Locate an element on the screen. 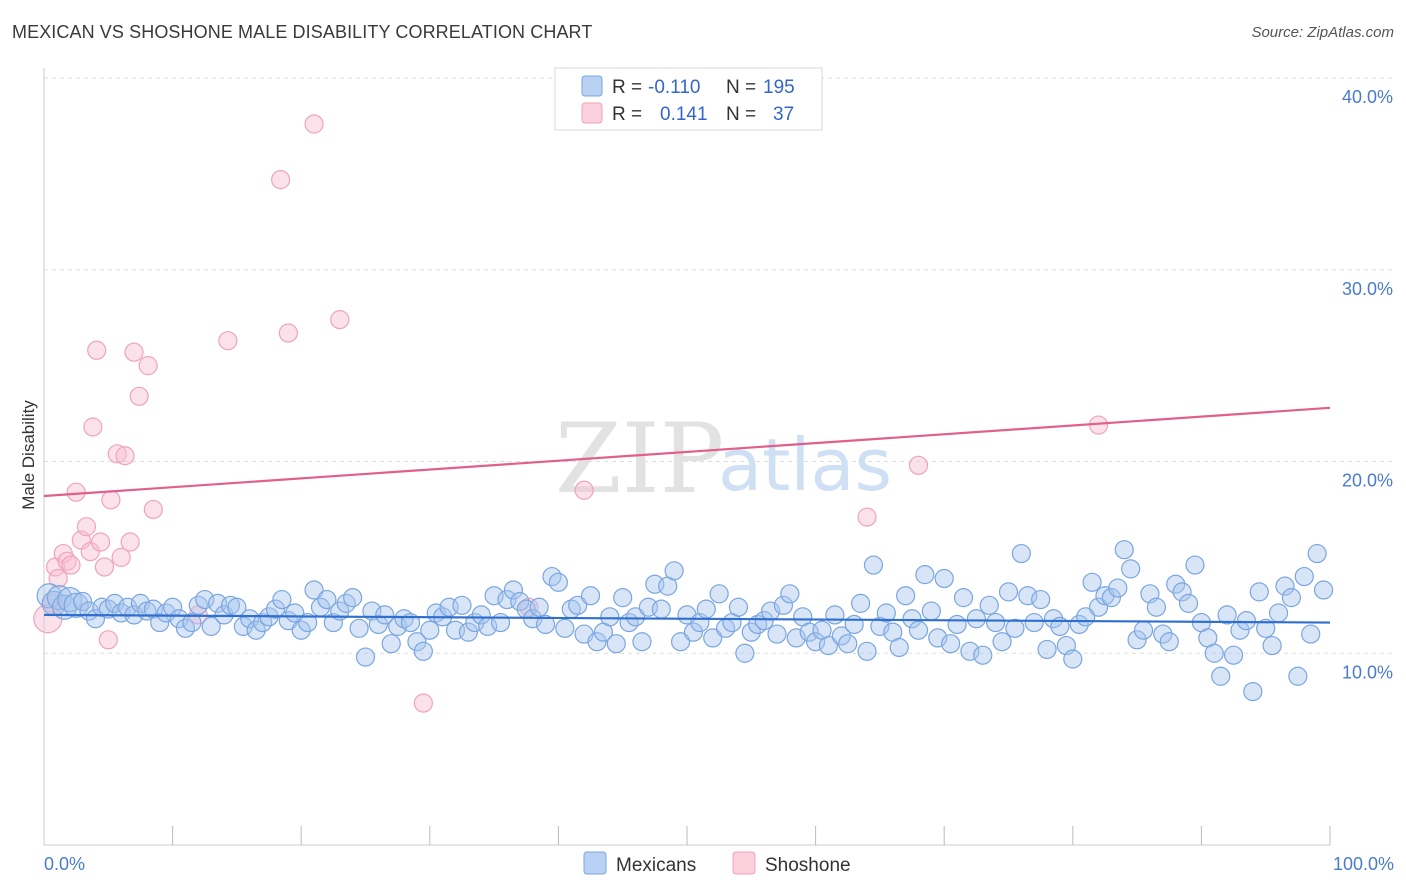 The height and width of the screenshot is (892, 1406). y-tick-labels: 10.0% 20.0% 30.0% 40.0% is located at coordinates (1367, 384).